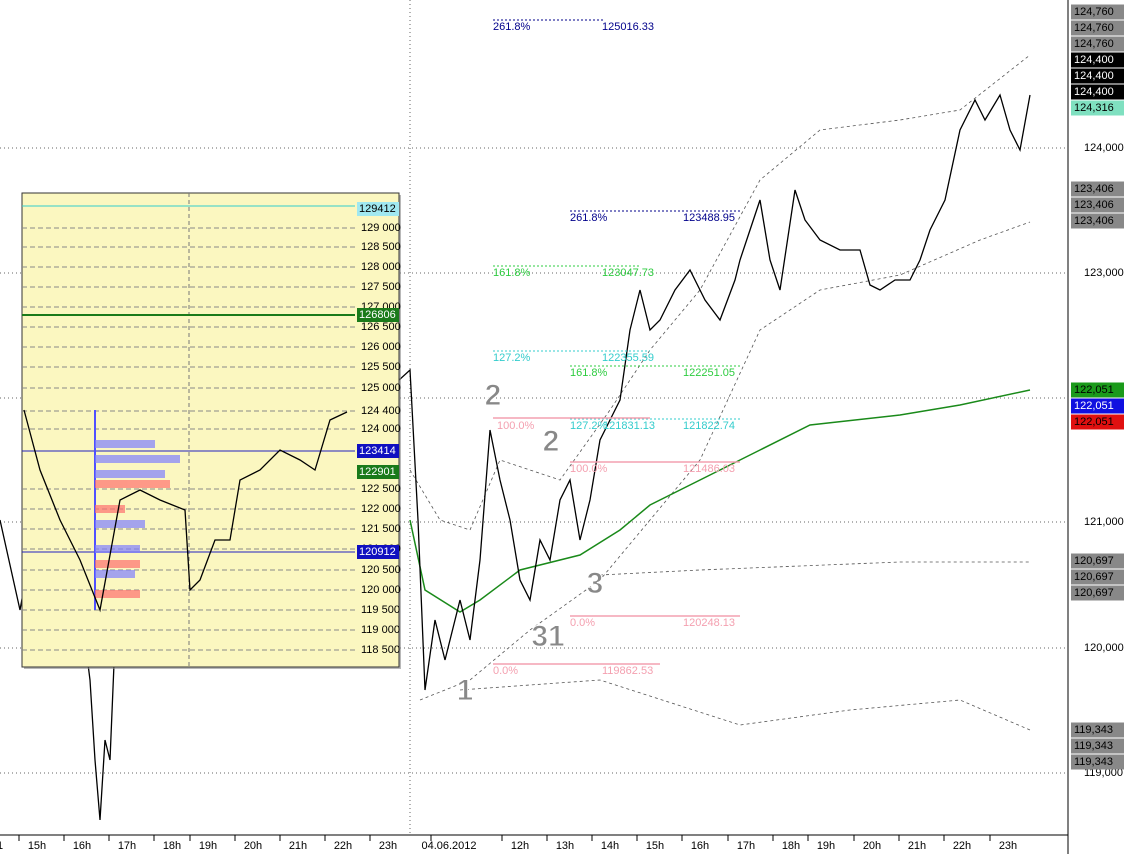 The height and width of the screenshot is (859, 1132). What do you see at coordinates (381, 429) in the screenshot?
I see `inset-price-label: 124 000` at bounding box center [381, 429].